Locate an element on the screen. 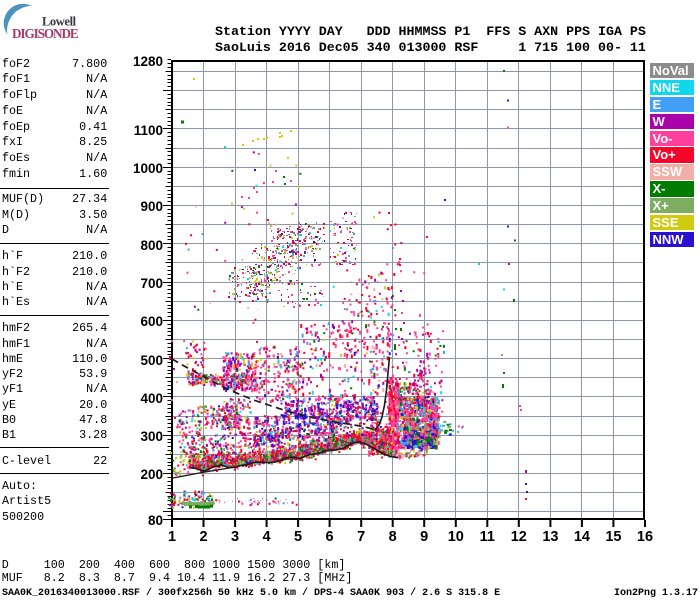 The height and width of the screenshot is (600, 700). svg-text: DIGISONDE is located at coordinates (45, 33).